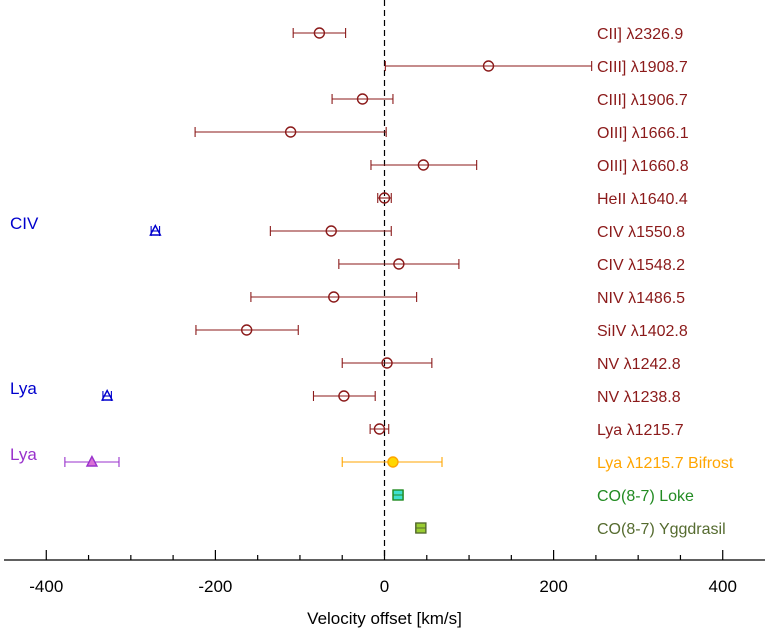 This screenshot has height=632, width=769. Describe the element at coordinates (496, 397) in the screenshot. I see `row-nv-1238-8: NV λ1238.8` at that location.